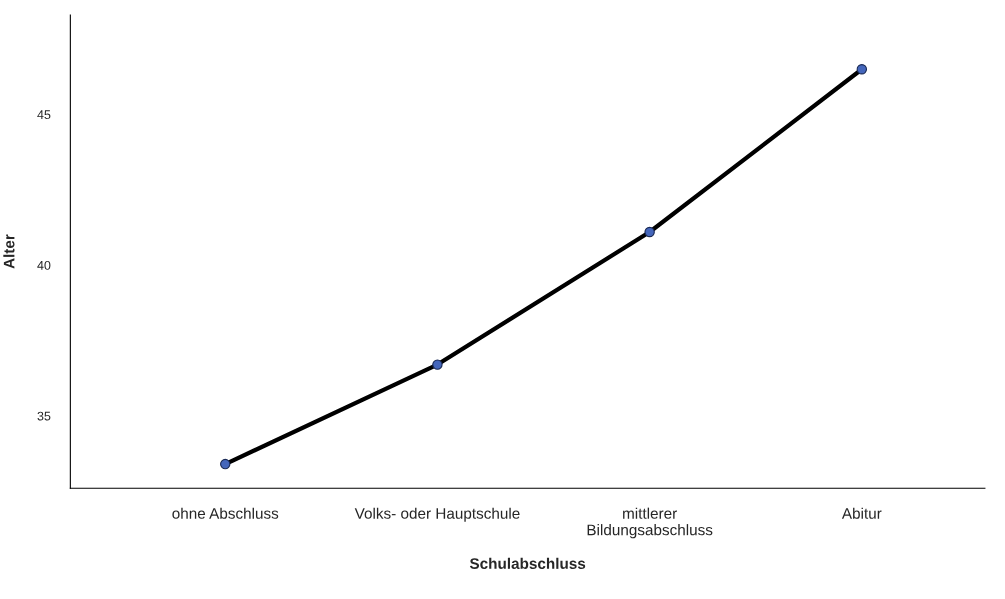 The height and width of the screenshot is (599, 1005). What do you see at coordinates (44, 416) in the screenshot?
I see `y-tick-label: 35` at bounding box center [44, 416].